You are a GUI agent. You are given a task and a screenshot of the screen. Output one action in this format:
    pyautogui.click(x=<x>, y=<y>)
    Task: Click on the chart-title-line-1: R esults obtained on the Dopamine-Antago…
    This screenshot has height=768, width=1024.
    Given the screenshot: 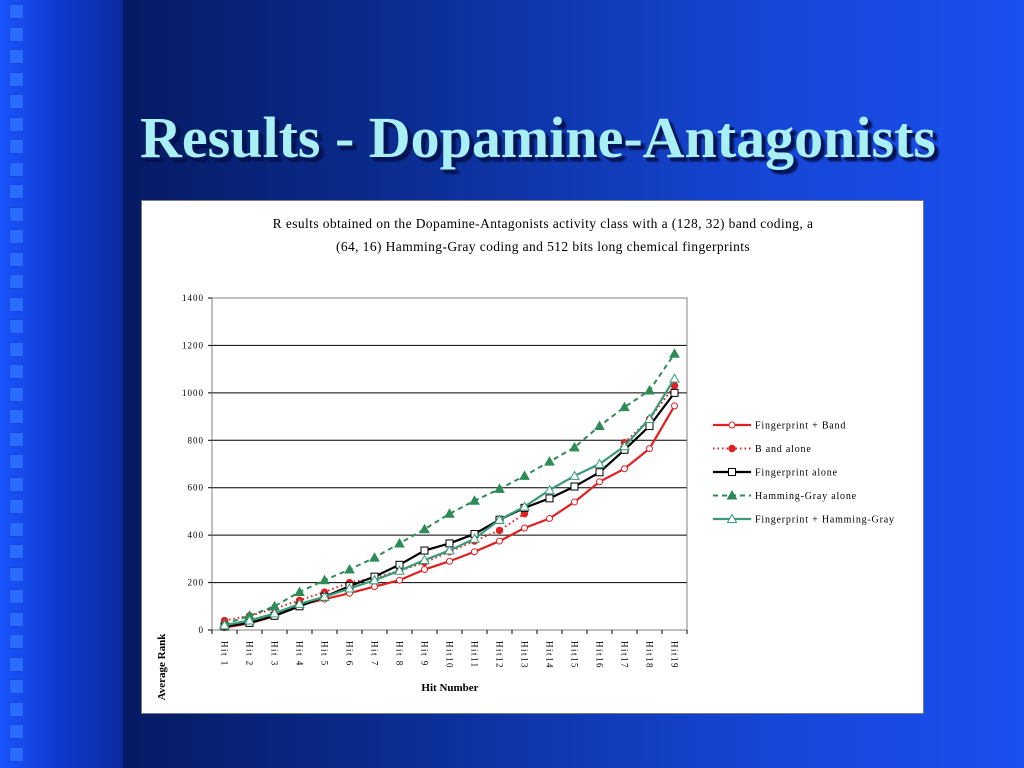 What is the action you would take?
    pyautogui.click(x=543, y=223)
    